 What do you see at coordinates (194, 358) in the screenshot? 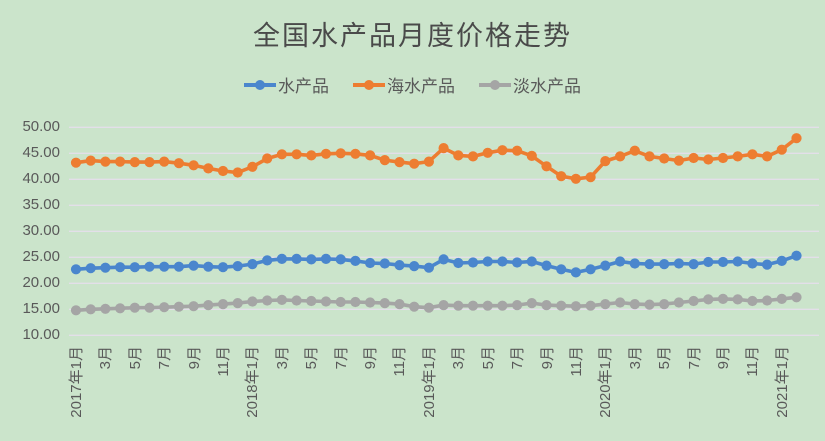
I see `x-axis-tick-label: 9月` at bounding box center [194, 358].